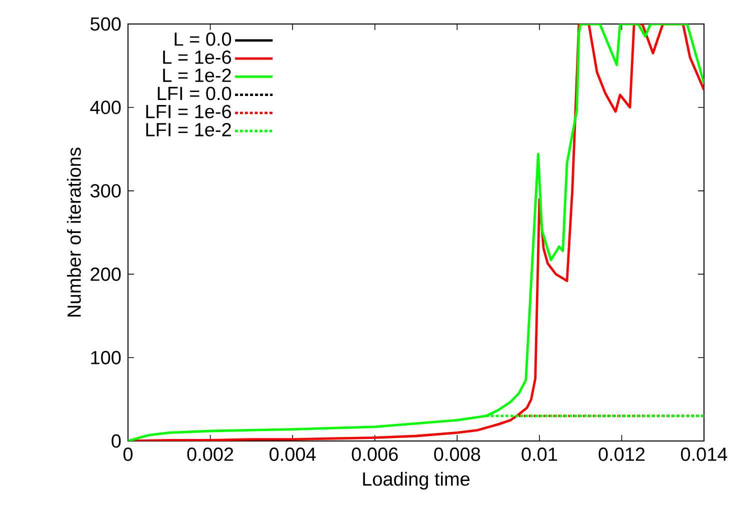  What do you see at coordinates (210, 454) in the screenshot?
I see `x-tick-label: 0.002` at bounding box center [210, 454].